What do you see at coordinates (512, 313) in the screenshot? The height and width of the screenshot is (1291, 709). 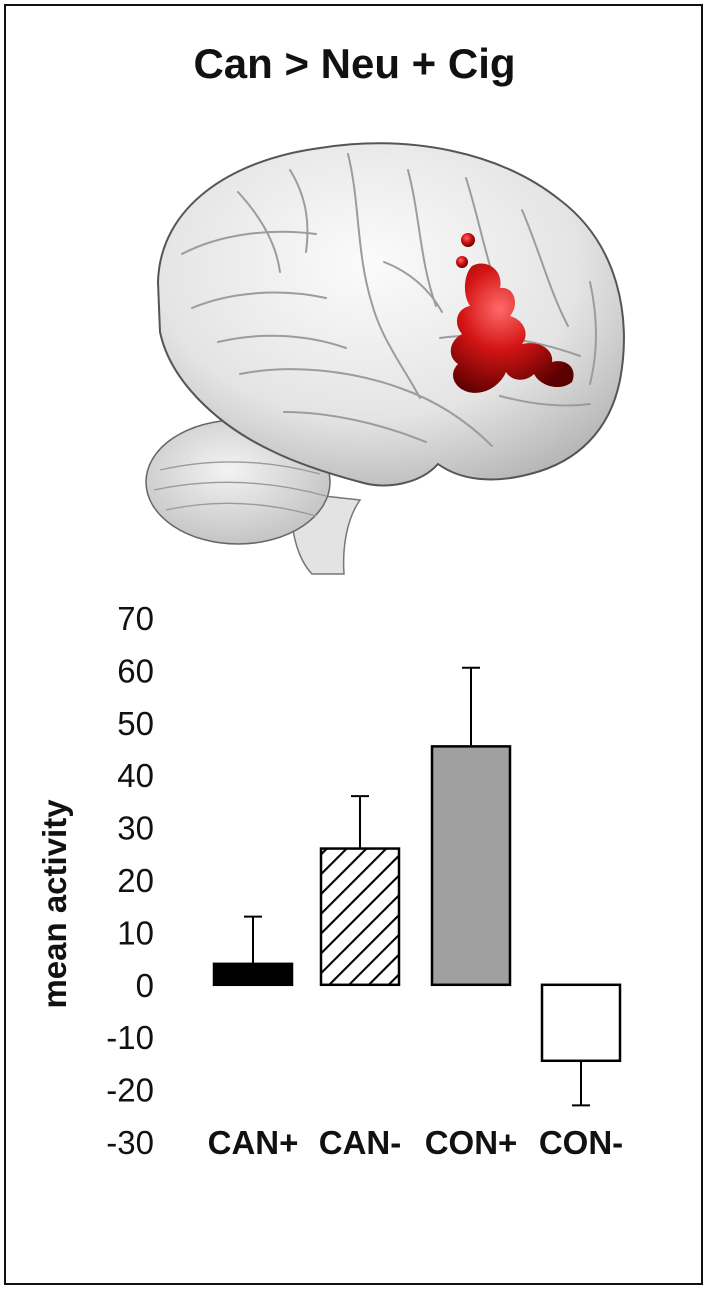 I see `activation-cluster` at bounding box center [512, 313].